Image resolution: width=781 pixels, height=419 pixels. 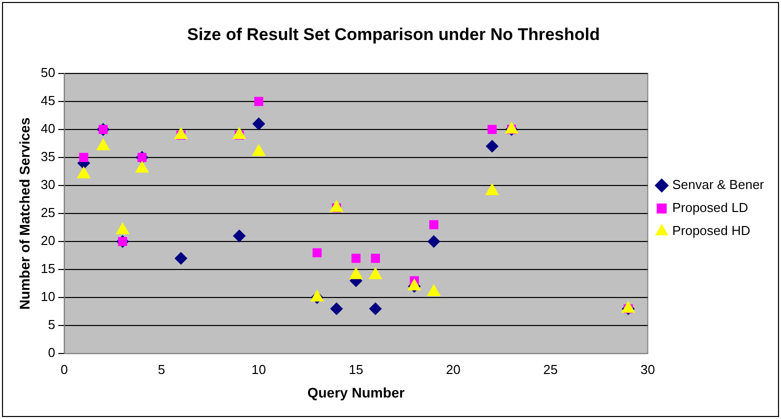 What do you see at coordinates (393, 34) in the screenshot?
I see `chart-title: Size of Result Set Comparison under No Threshold` at bounding box center [393, 34].